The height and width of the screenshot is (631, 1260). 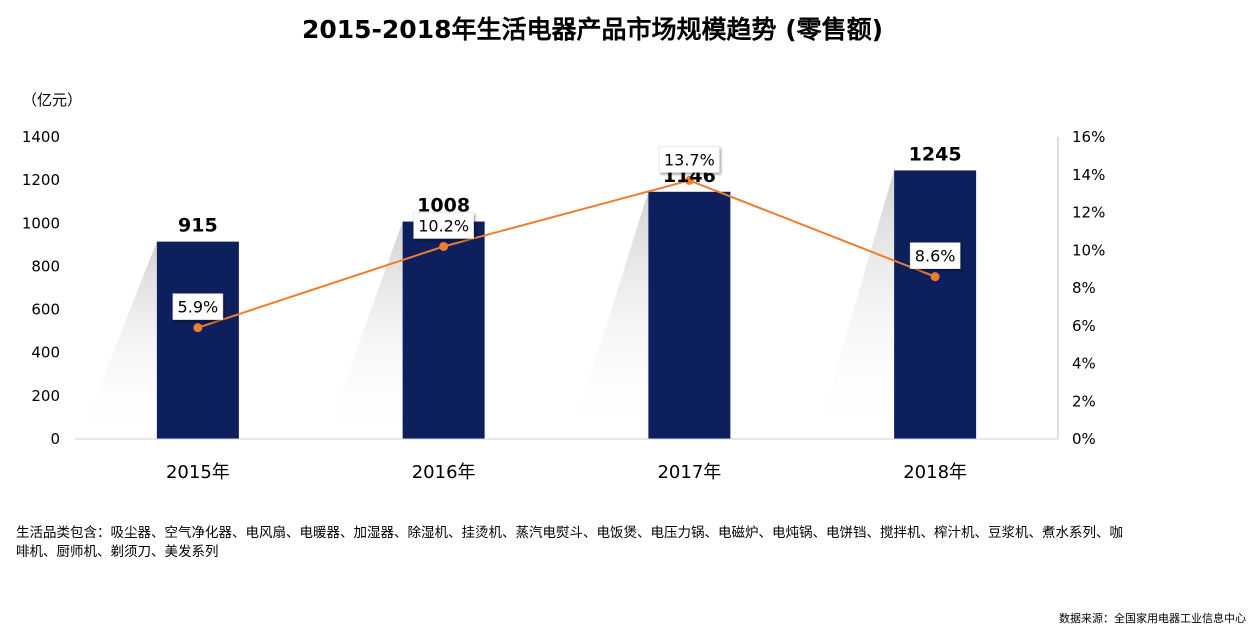 I want to click on y2-tick-label: 14%, so click(x=1088, y=175).